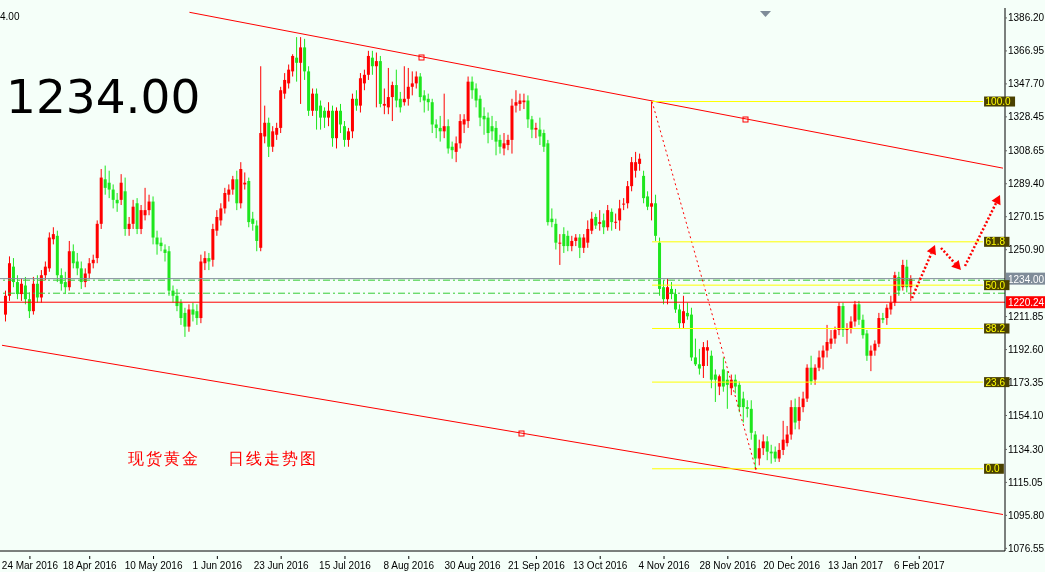 The width and height of the screenshot is (1045, 572). What do you see at coordinates (995, 242) in the screenshot?
I see `series-label: 61.8` at bounding box center [995, 242].